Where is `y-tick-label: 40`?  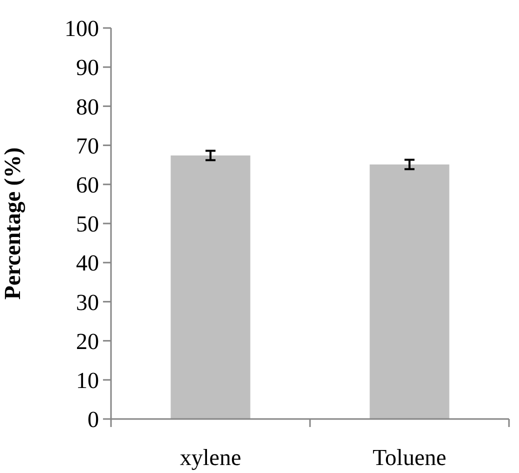 y-tick-label: 40 is located at coordinates (87, 263).